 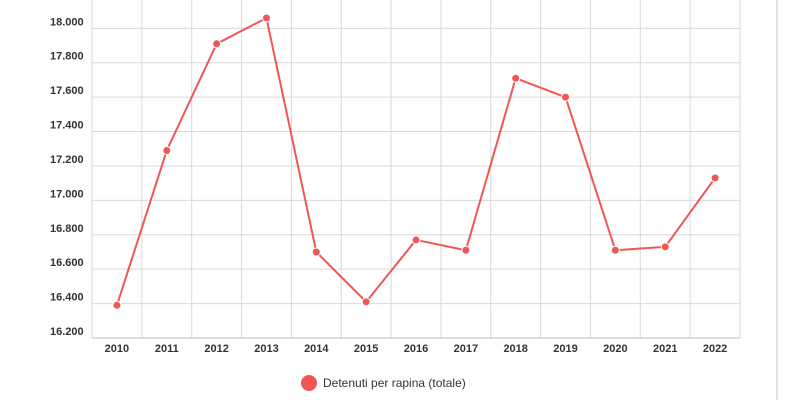 What do you see at coordinates (67, 160) in the screenshot?
I see `y-tick-label: 17.200` at bounding box center [67, 160].